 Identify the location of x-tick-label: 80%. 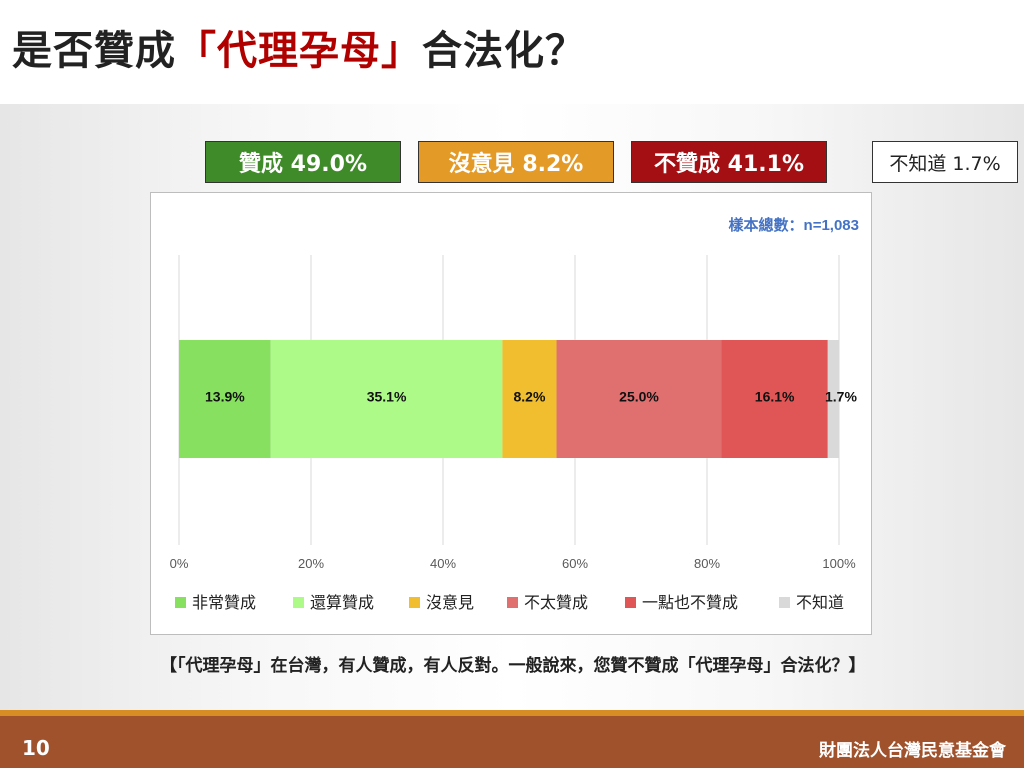
(707, 563).